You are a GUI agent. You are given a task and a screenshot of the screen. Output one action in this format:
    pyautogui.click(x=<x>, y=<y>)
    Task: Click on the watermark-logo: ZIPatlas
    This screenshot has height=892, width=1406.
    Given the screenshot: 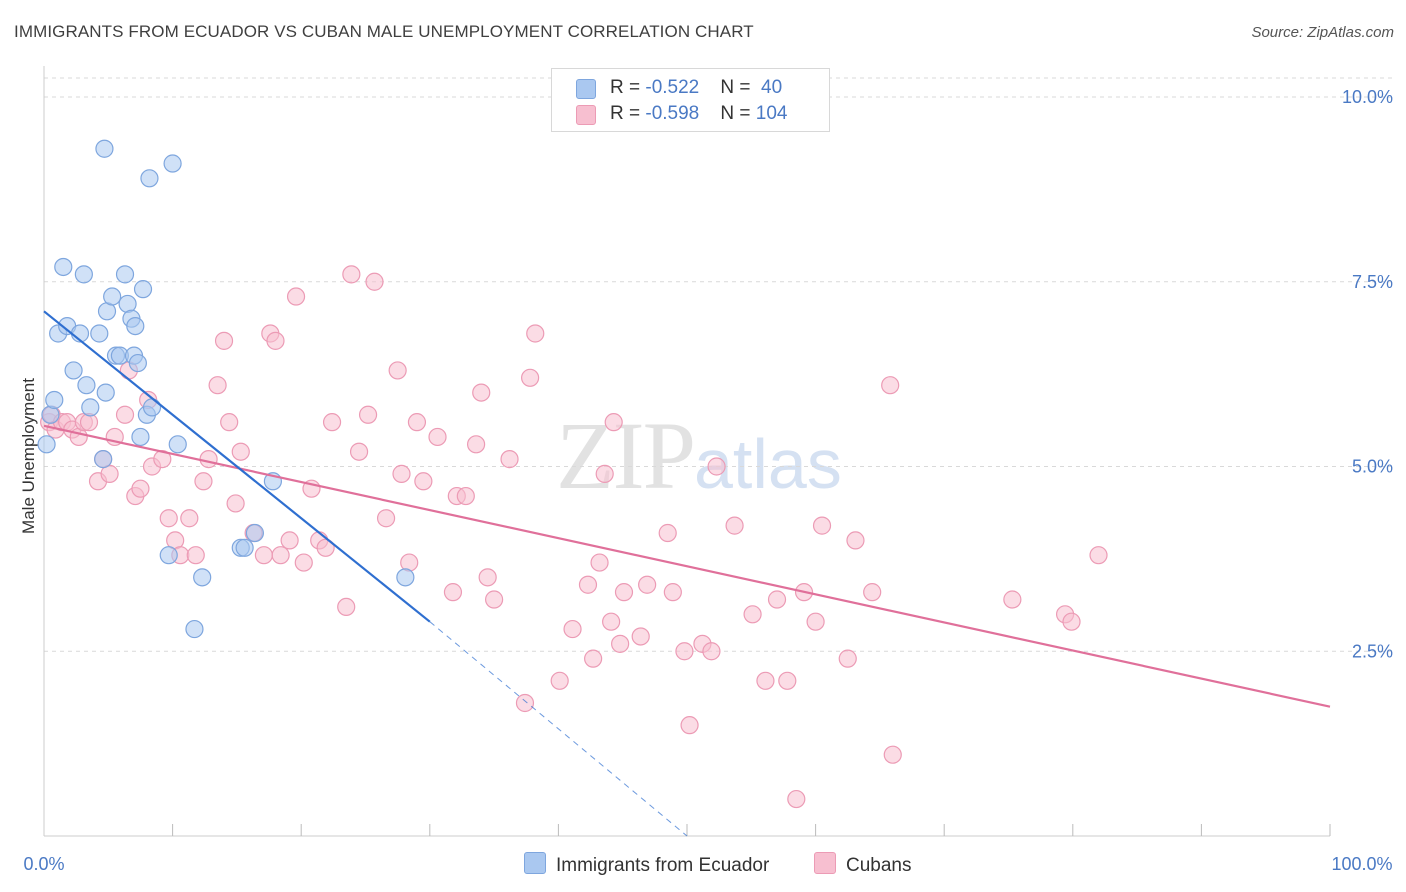 What is the action you would take?
    pyautogui.click(x=699, y=455)
    